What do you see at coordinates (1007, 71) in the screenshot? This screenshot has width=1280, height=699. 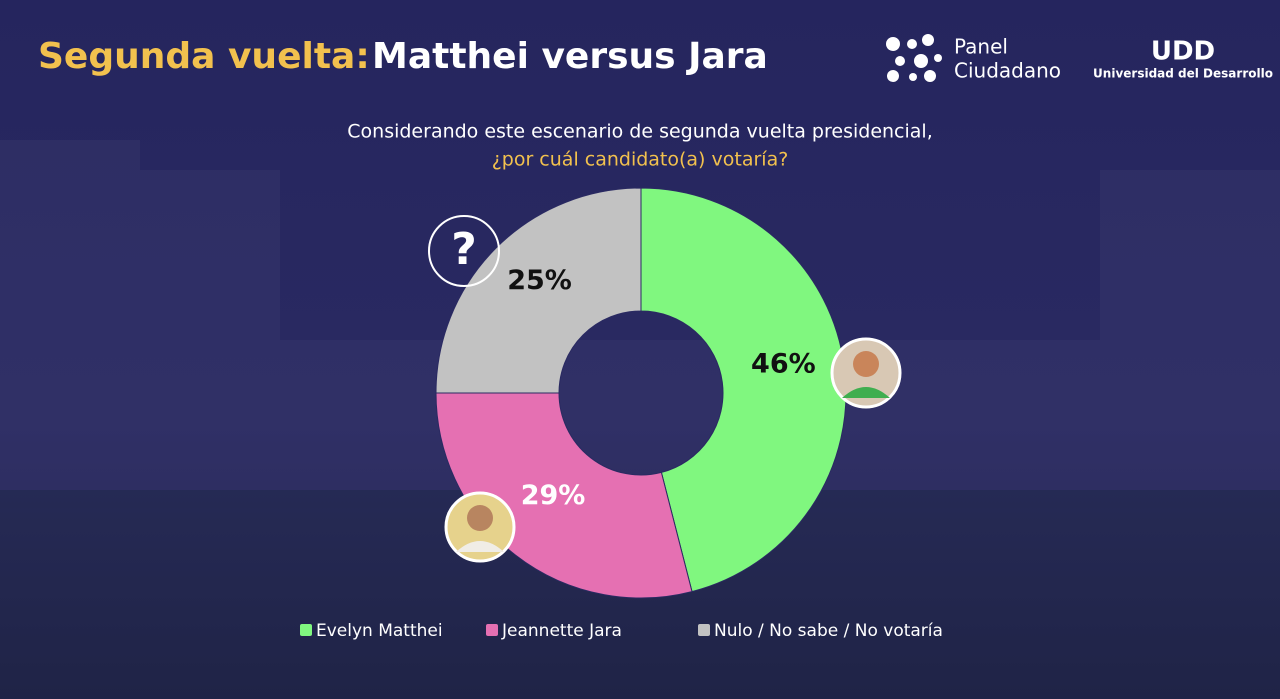 I see `logo-text: Ciudadano` at bounding box center [1007, 71].